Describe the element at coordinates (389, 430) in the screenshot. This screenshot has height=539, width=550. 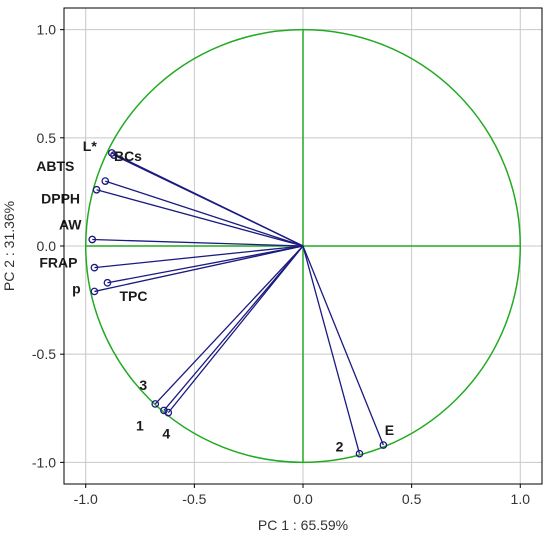
I see `point-label-13: E` at that location.